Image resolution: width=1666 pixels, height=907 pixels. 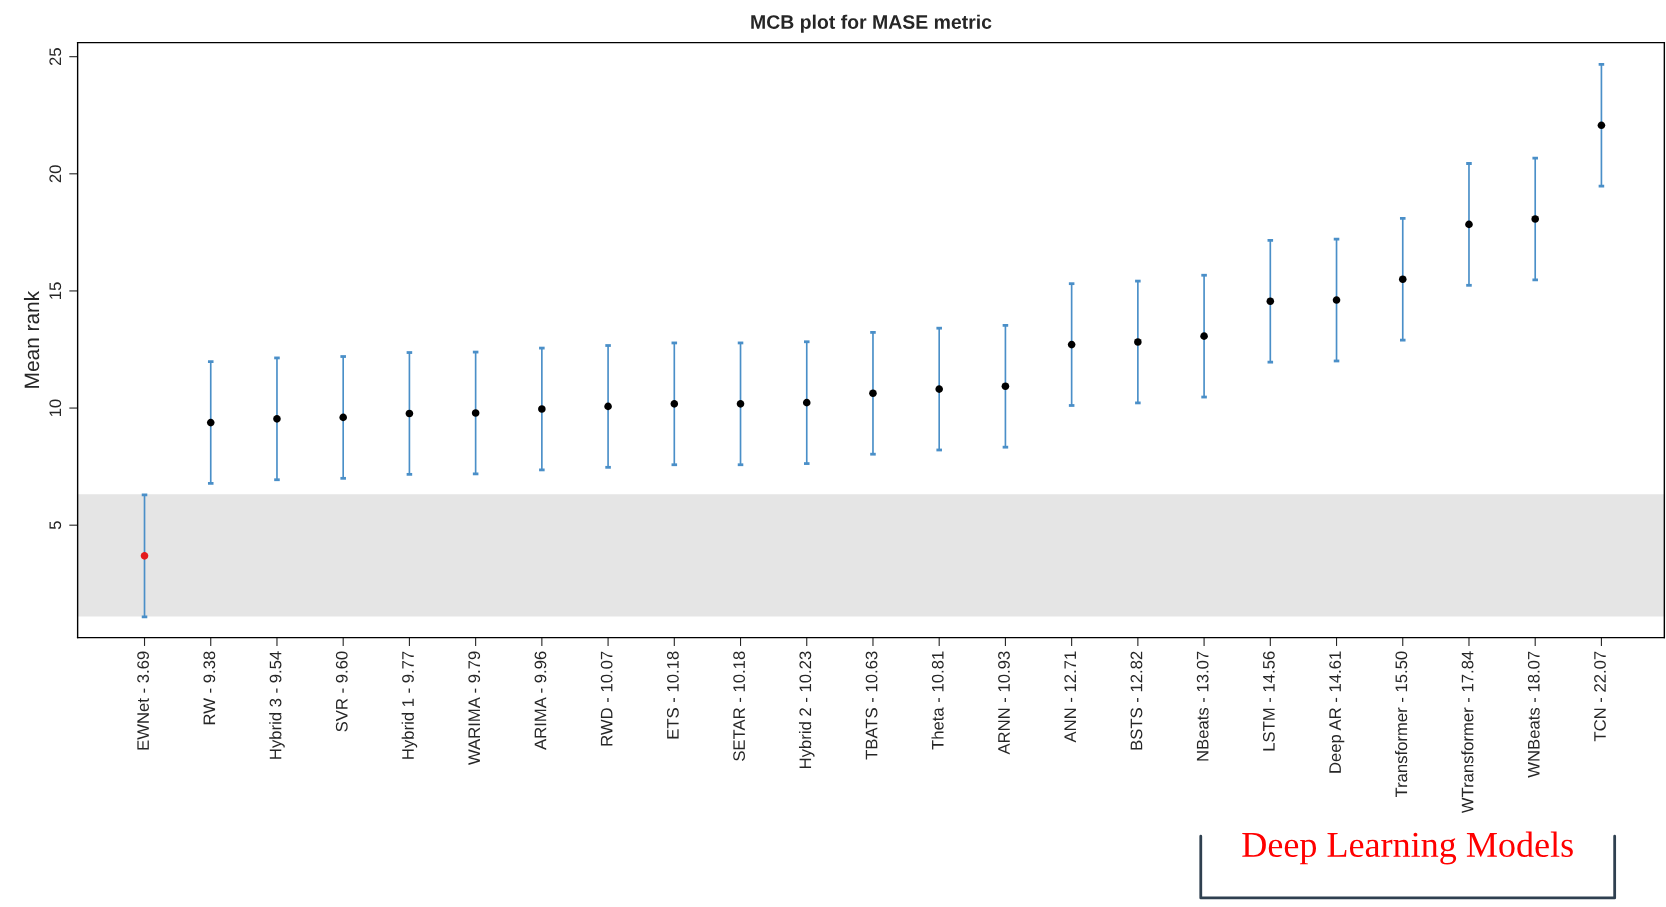 What do you see at coordinates (277, 705) in the screenshot?
I see `x-tick-label: Hybrid 3 - 9.54` at bounding box center [277, 705].